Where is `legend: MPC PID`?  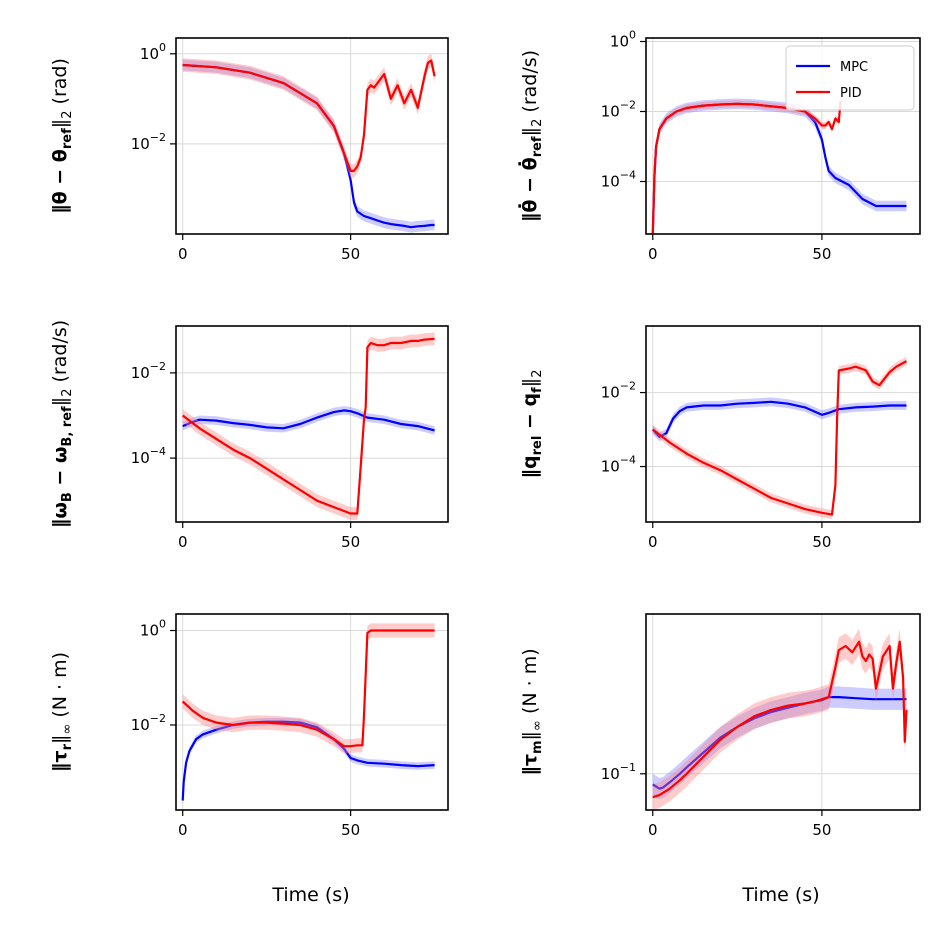 legend: MPC PID is located at coordinates (850, 78).